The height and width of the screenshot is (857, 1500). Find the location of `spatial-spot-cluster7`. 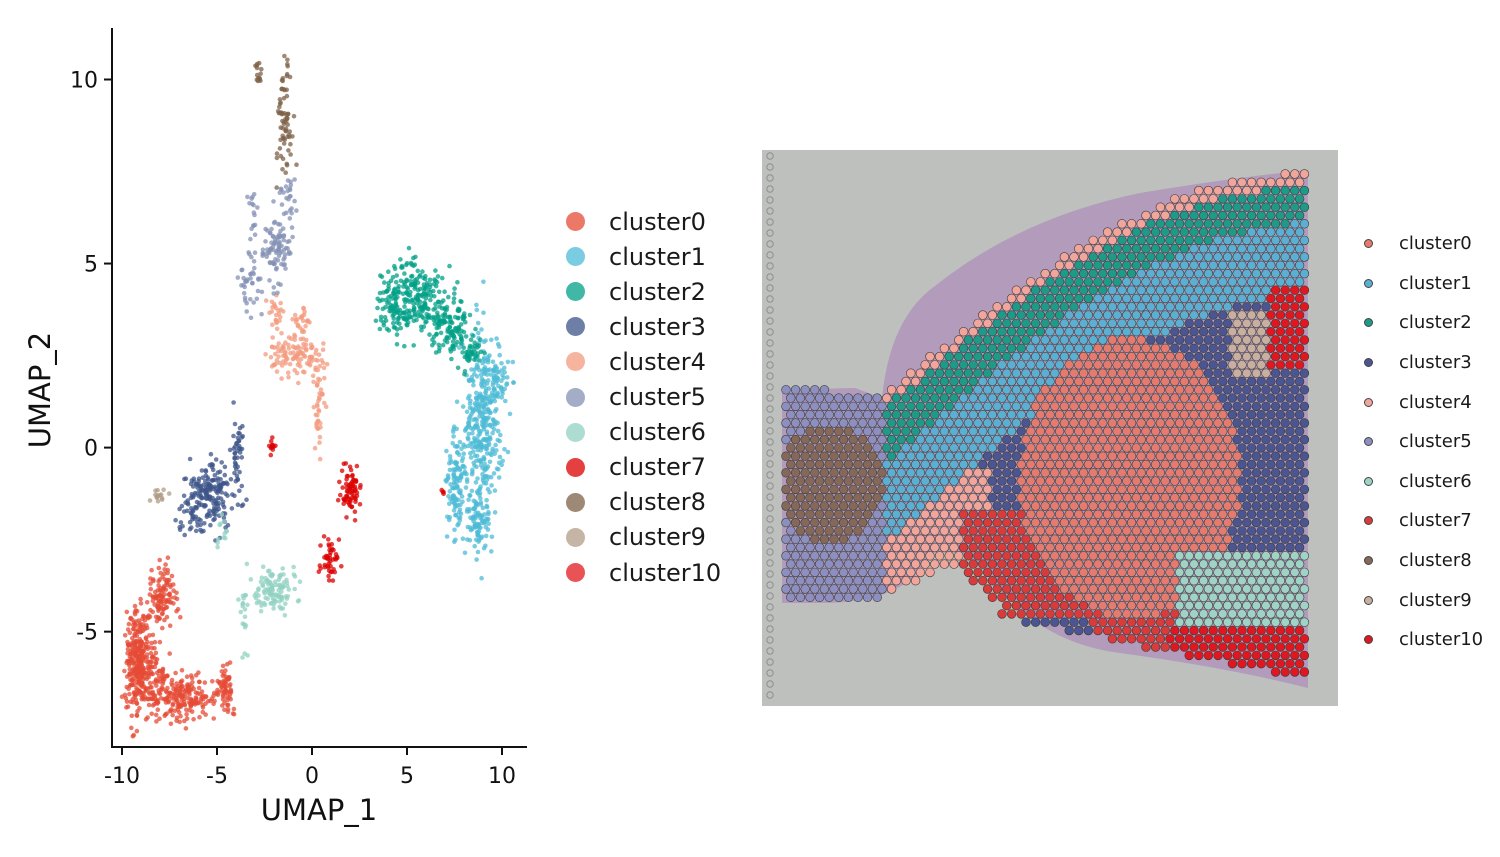

spatial-spot-cluster7 is located at coordinates (1088, 614).